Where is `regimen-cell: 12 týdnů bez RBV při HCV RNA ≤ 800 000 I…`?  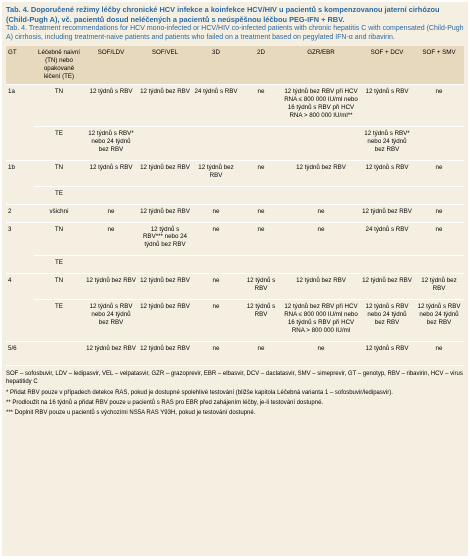
regimen-cell: 12 týdnů bez RBV při HCV RNA ≤ 800 000 I… is located at coordinates (321, 105).